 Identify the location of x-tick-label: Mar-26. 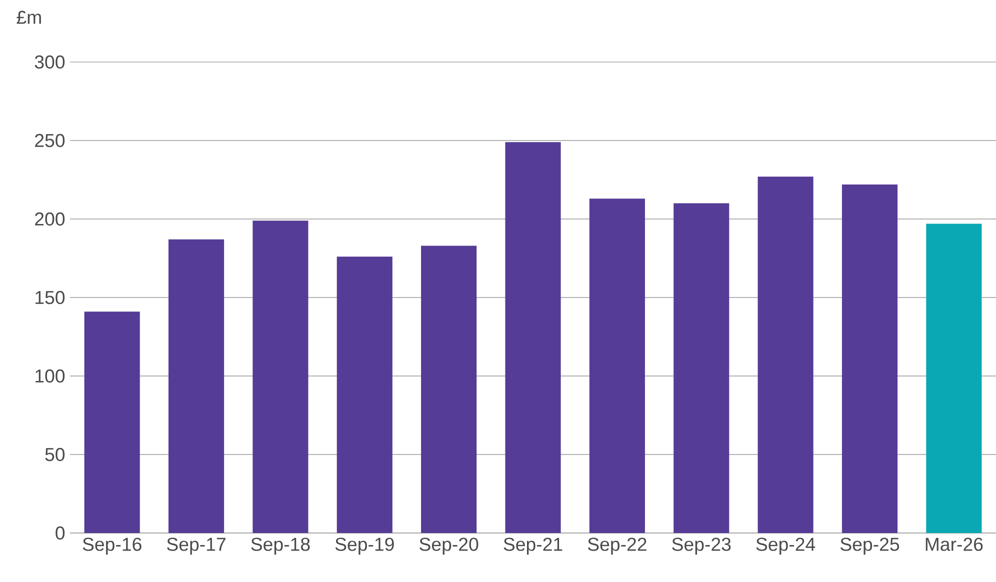
(954, 544).